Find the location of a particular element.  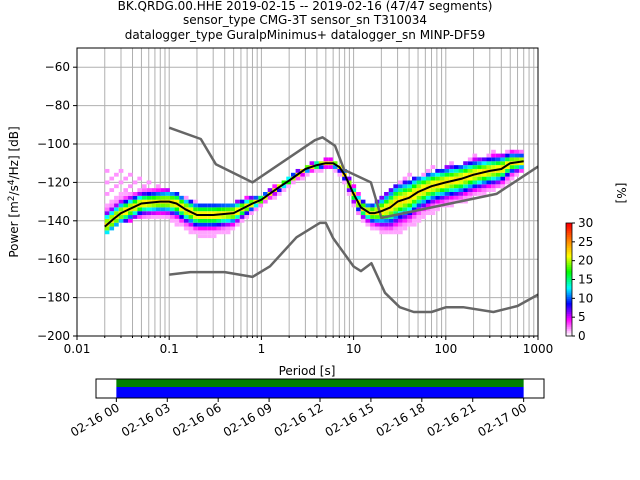

x-tick-label: 100 is located at coordinates (445, 349).